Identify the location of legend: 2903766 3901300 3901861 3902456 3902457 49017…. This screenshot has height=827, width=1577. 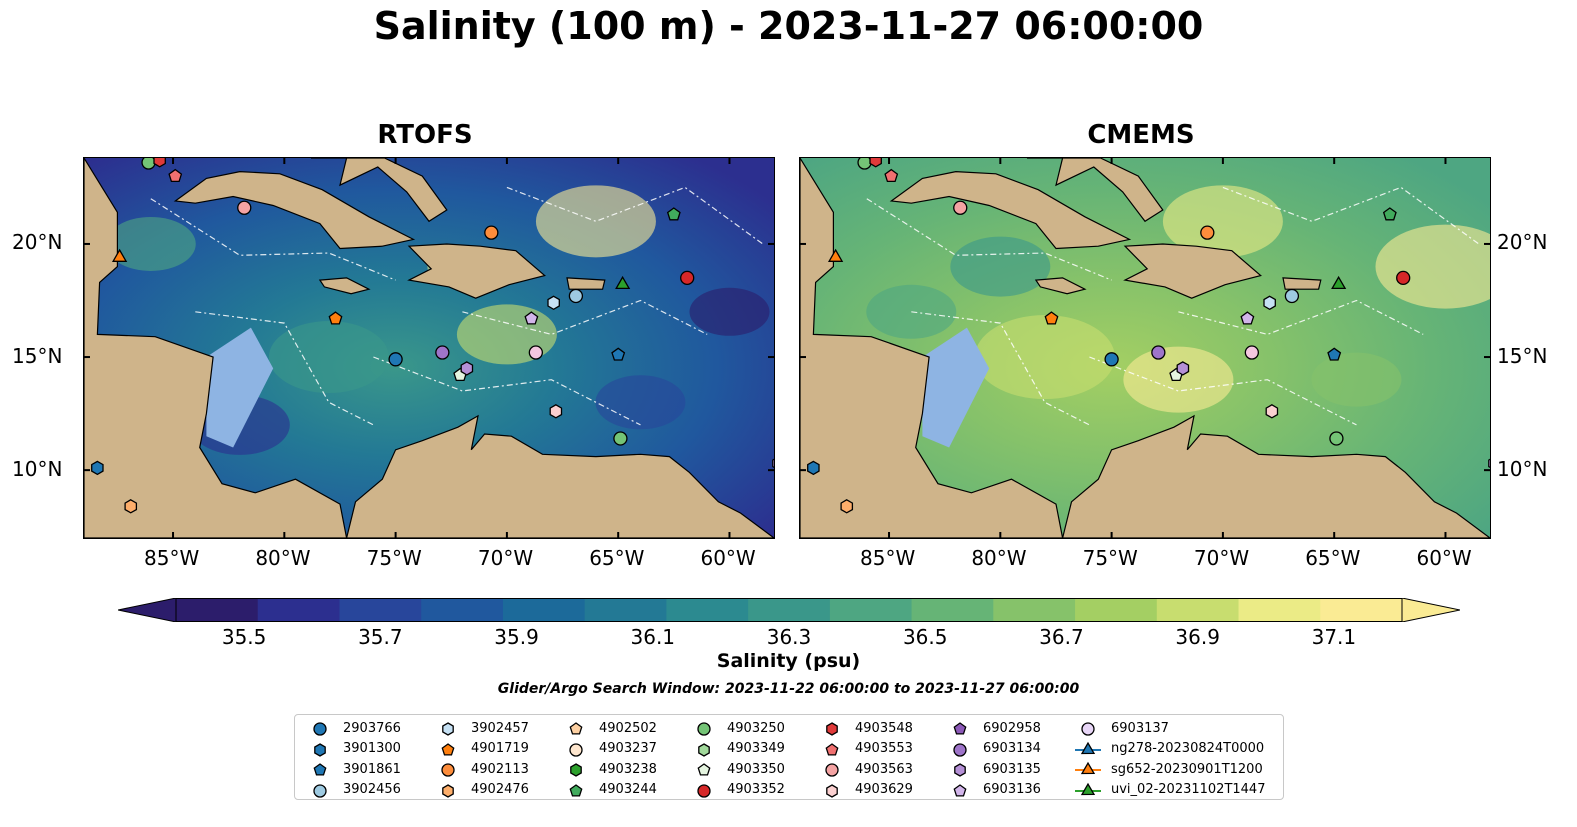
(789, 757).